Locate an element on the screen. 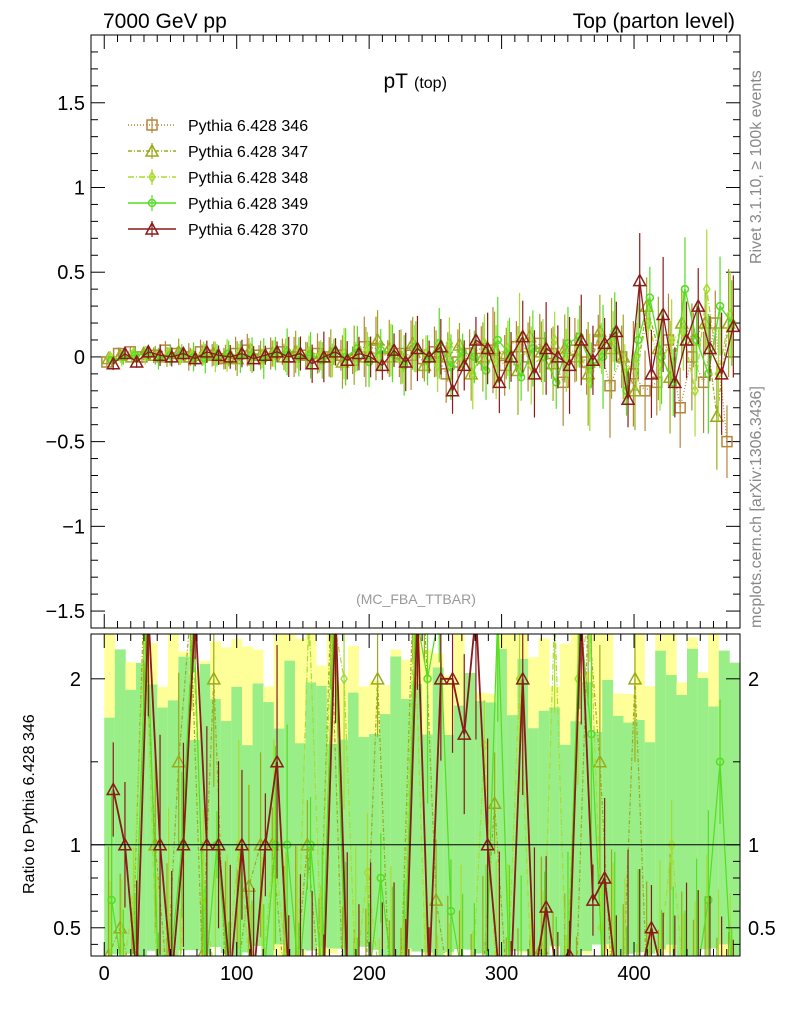 This screenshot has width=786, height=1024. legend-item: Pythia 6.428 347 is located at coordinates (218, 152).